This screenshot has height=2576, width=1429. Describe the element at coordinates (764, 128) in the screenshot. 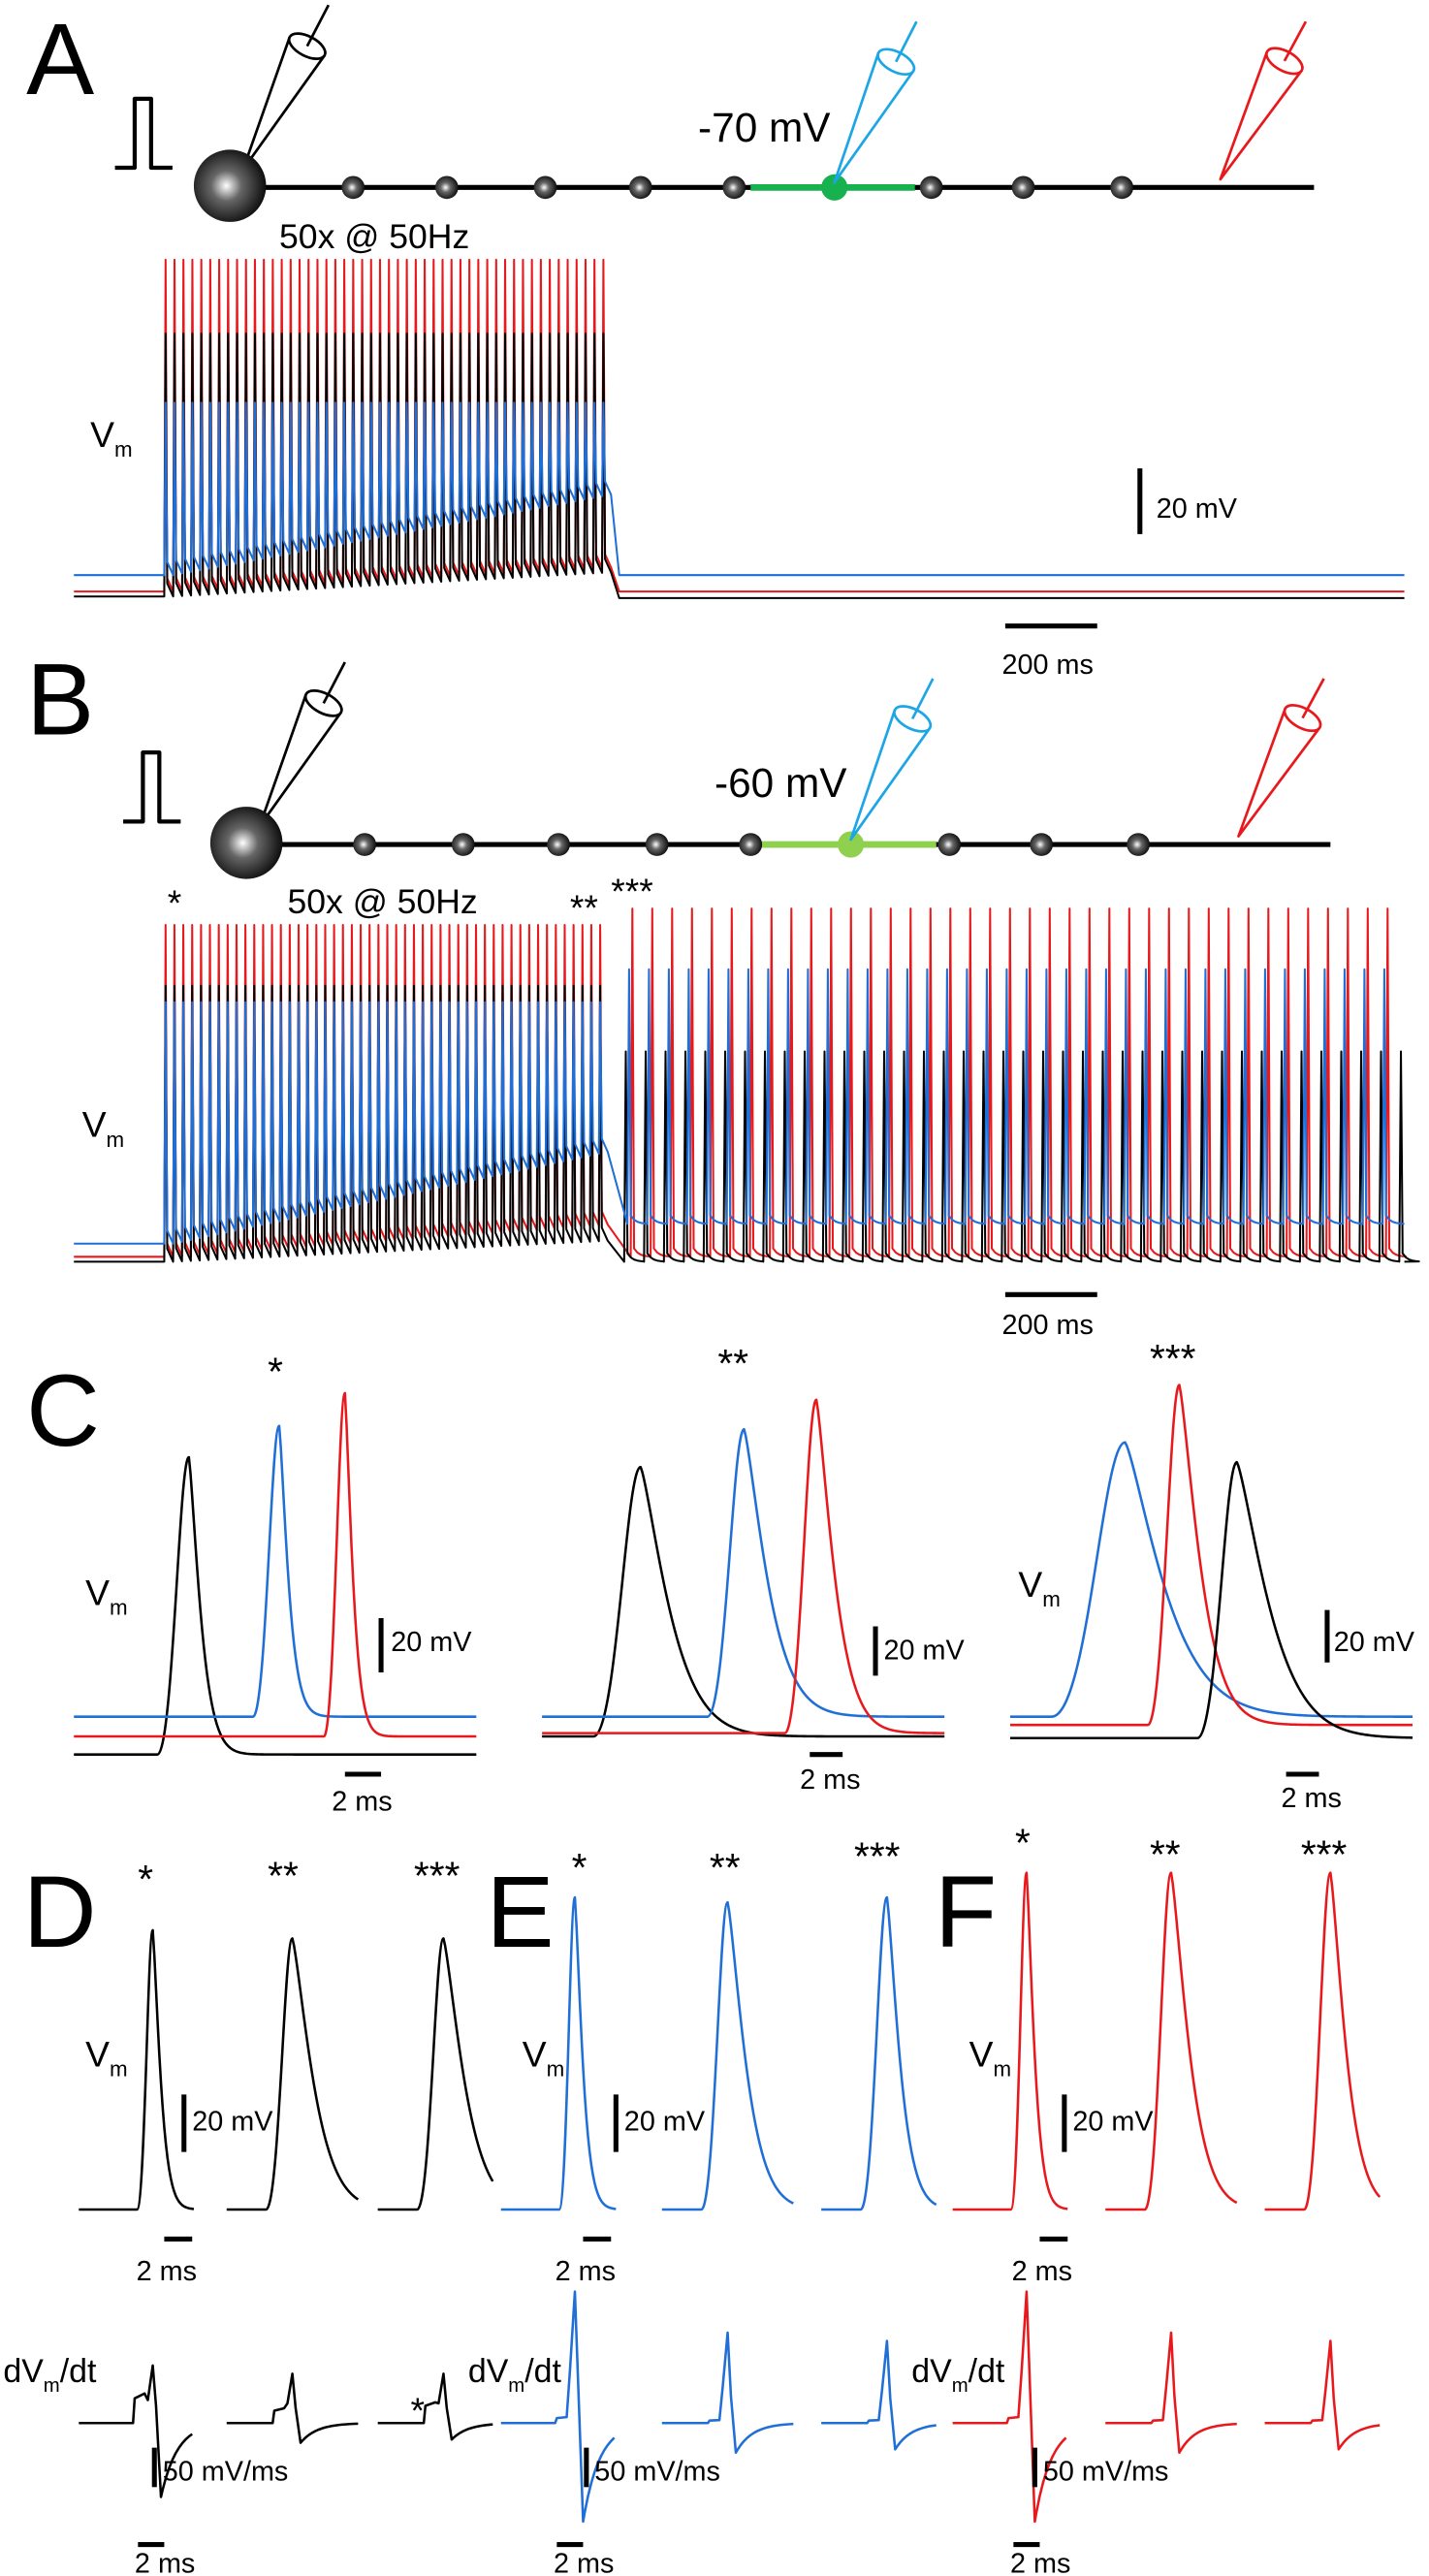

I see `holding-potential: -70 mV` at that location.